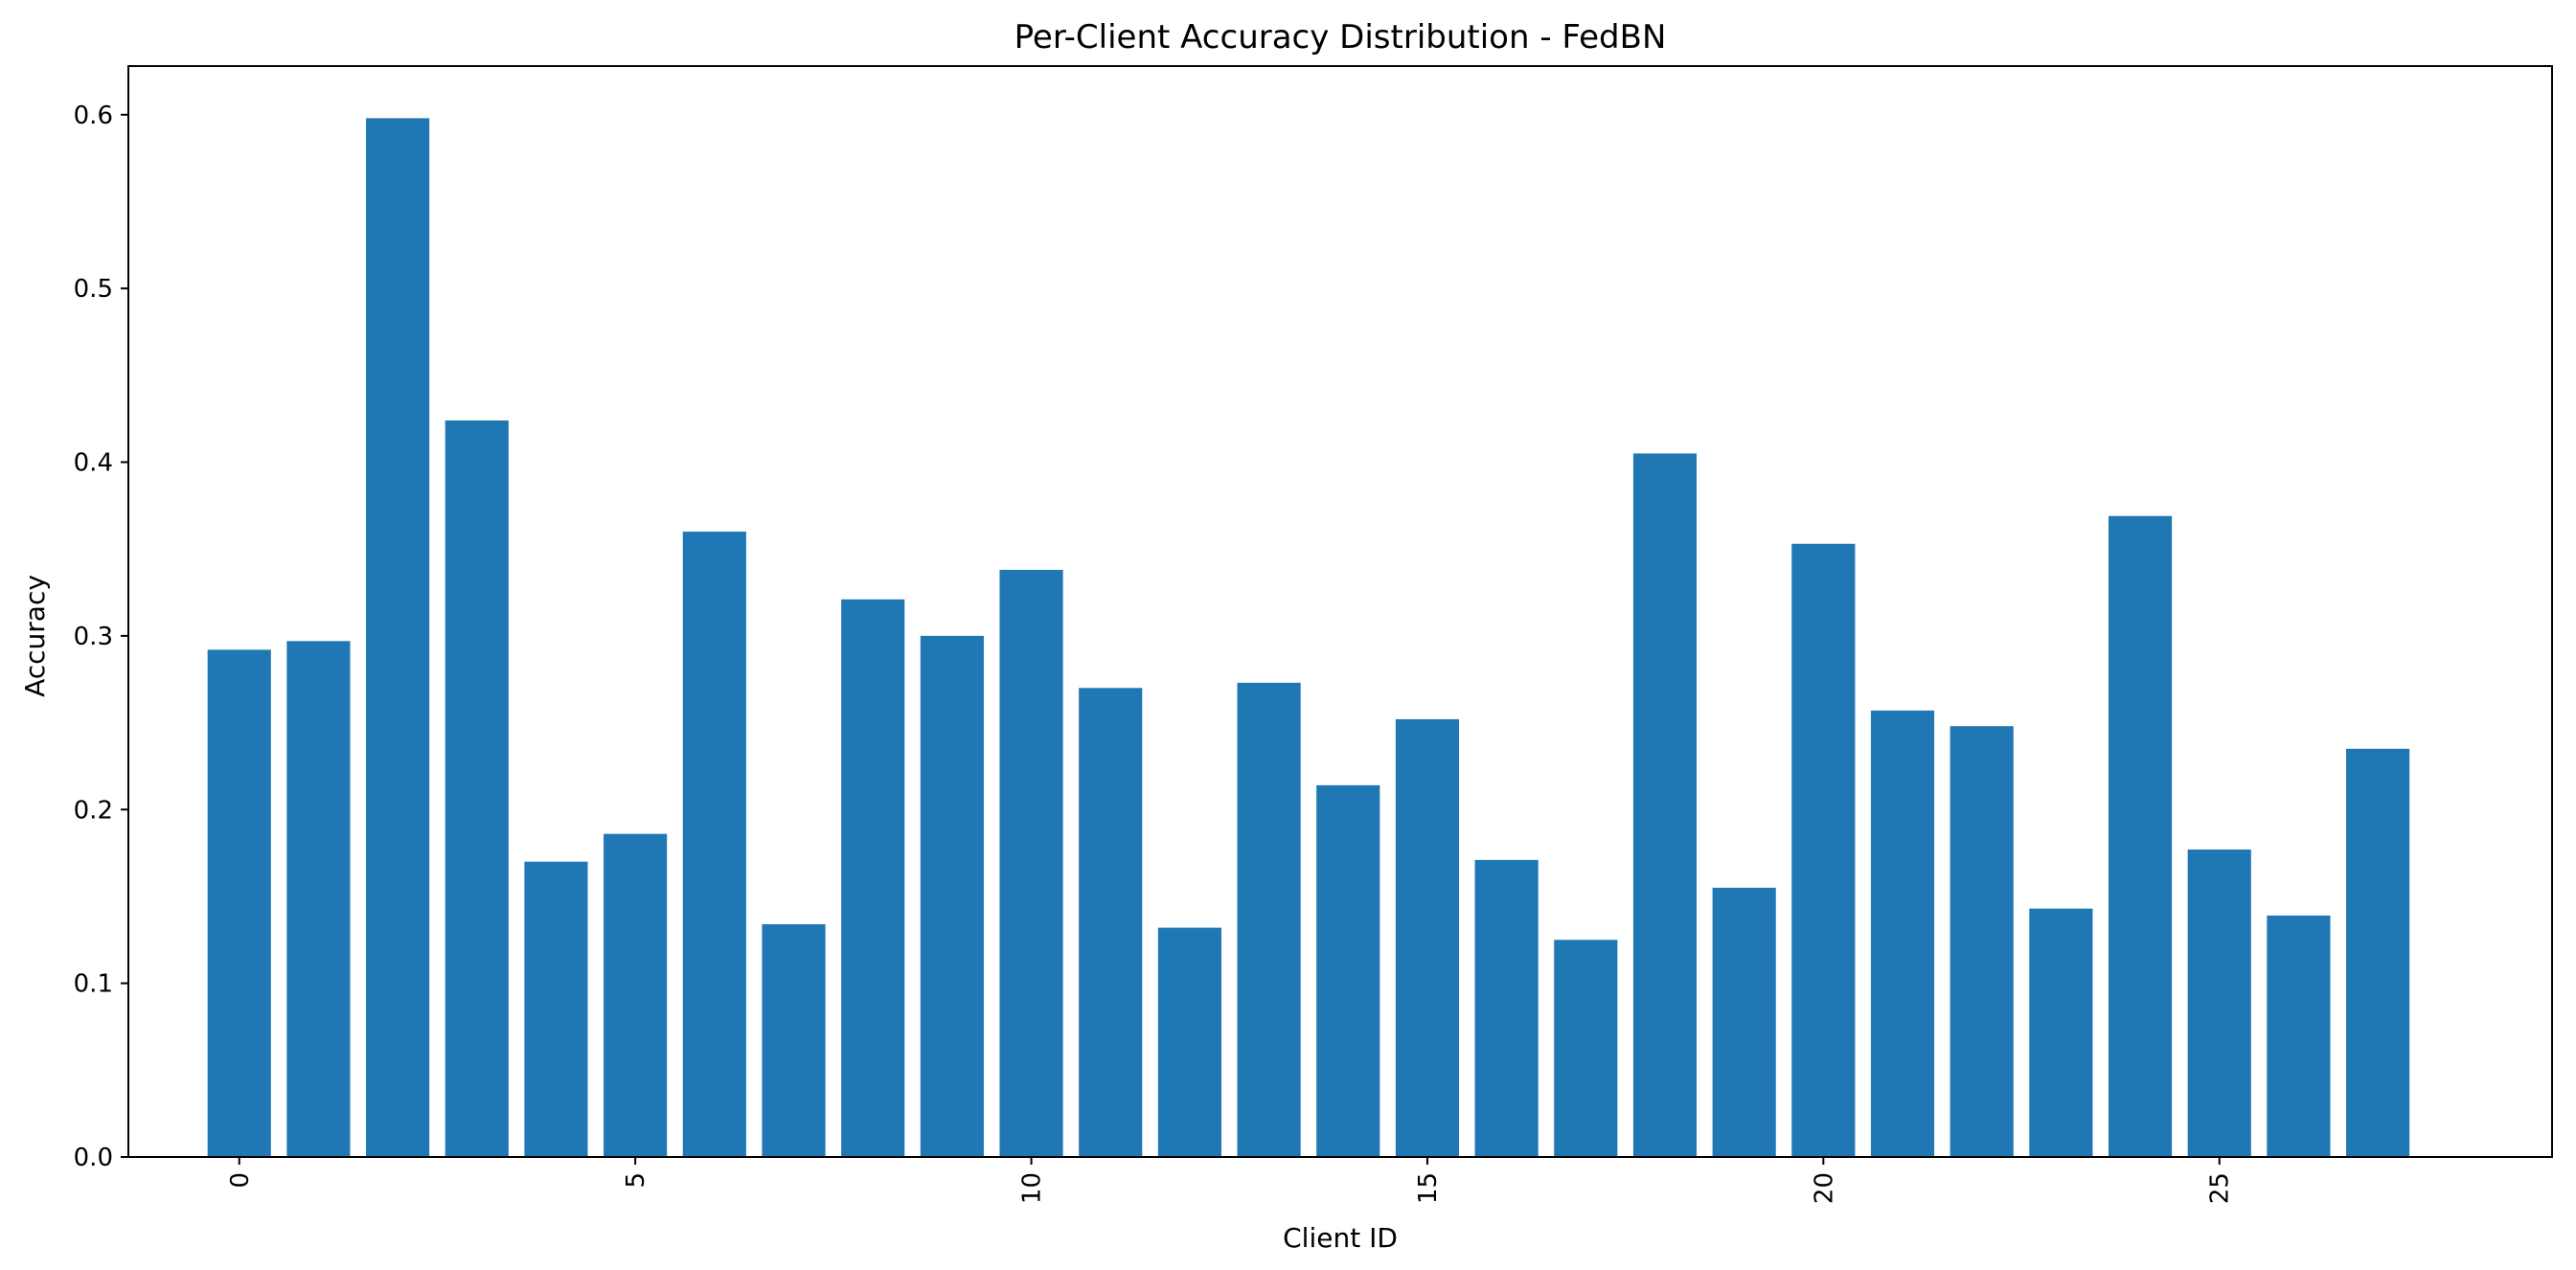  Describe the element at coordinates (1230, 1181) in the screenshot. I see `x-axis-ticks: 0 5 10 15 20 25` at that location.